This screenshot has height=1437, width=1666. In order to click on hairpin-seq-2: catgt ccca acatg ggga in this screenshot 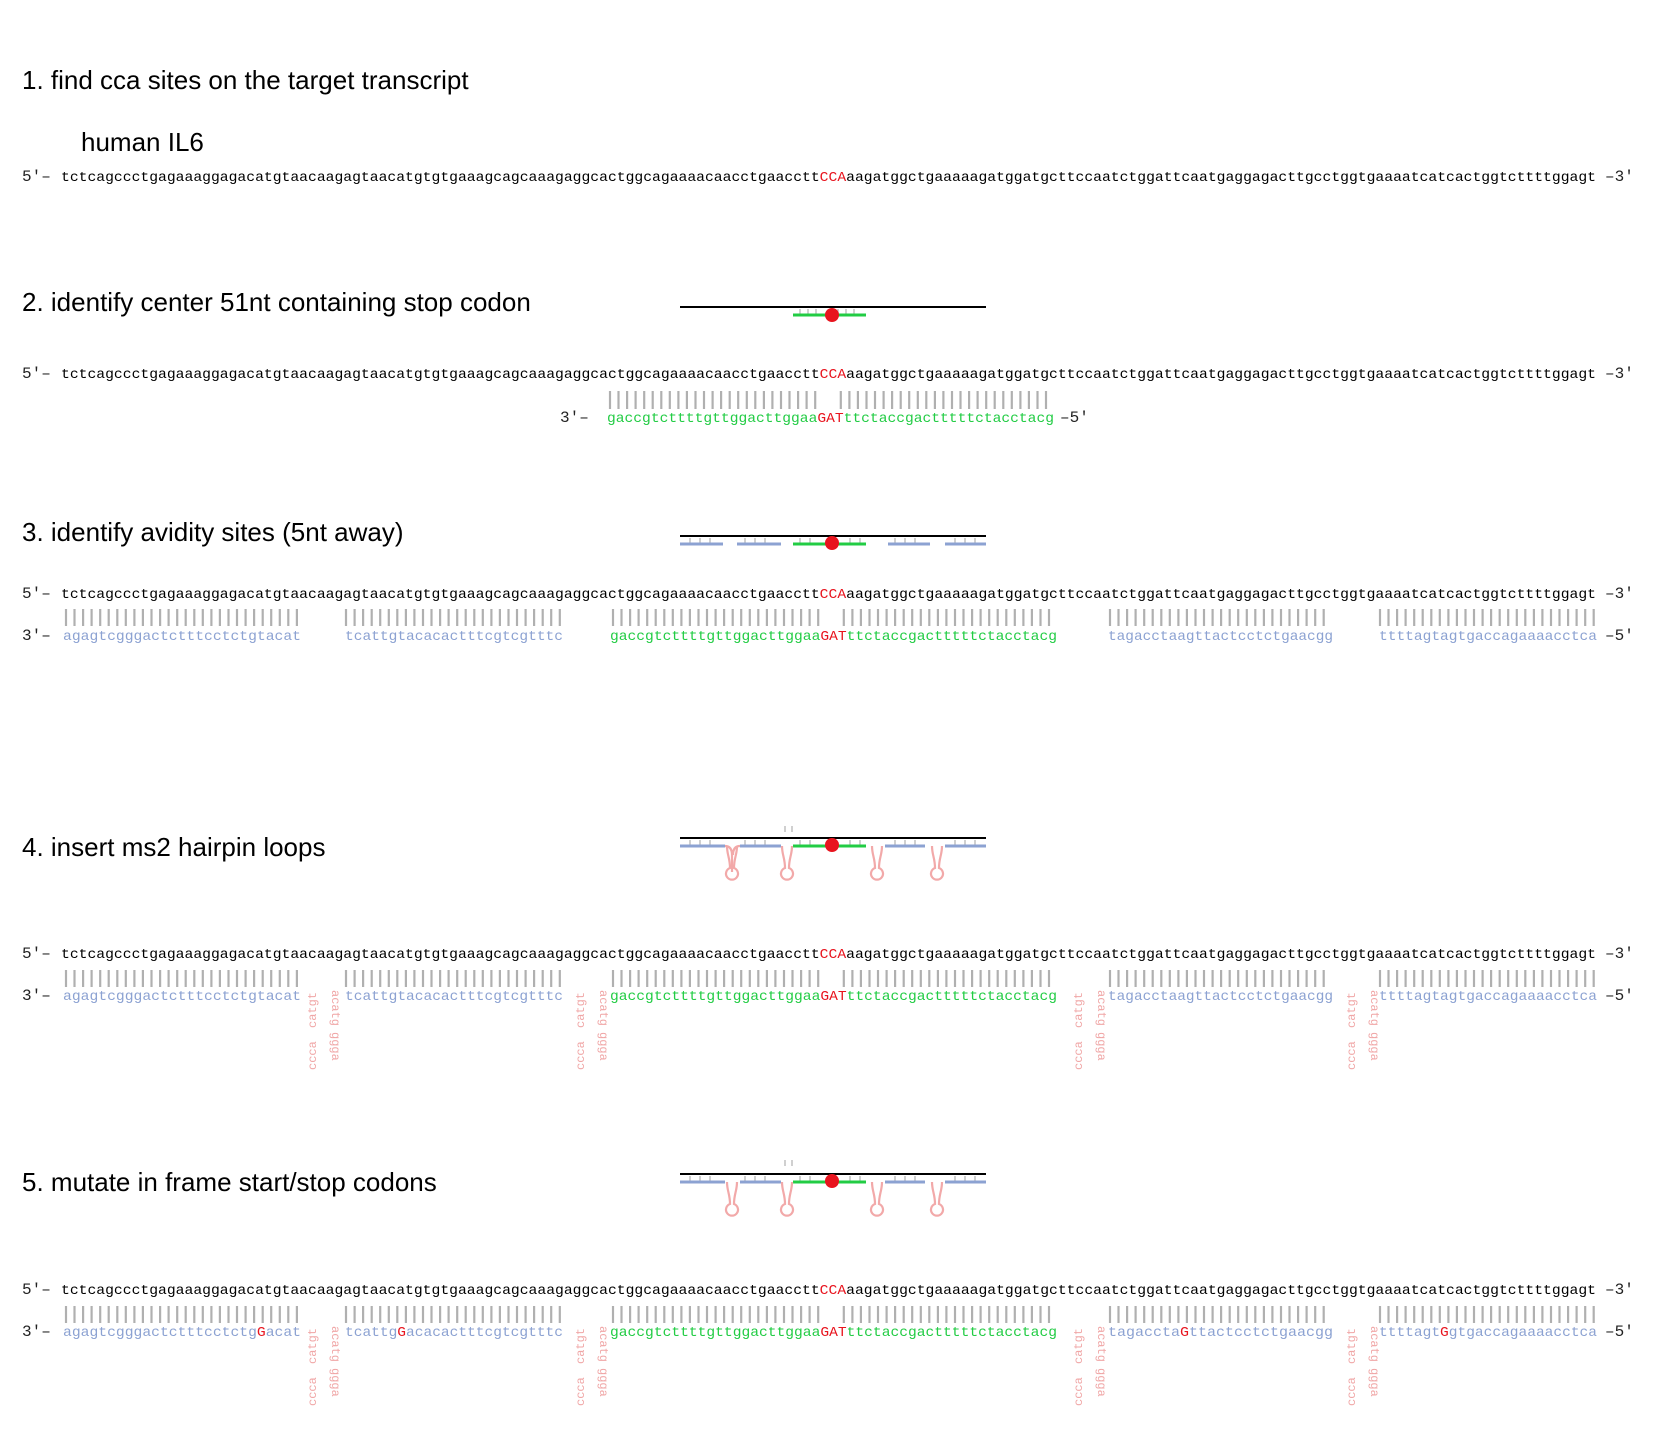, I will do `click(592, 1366)`.